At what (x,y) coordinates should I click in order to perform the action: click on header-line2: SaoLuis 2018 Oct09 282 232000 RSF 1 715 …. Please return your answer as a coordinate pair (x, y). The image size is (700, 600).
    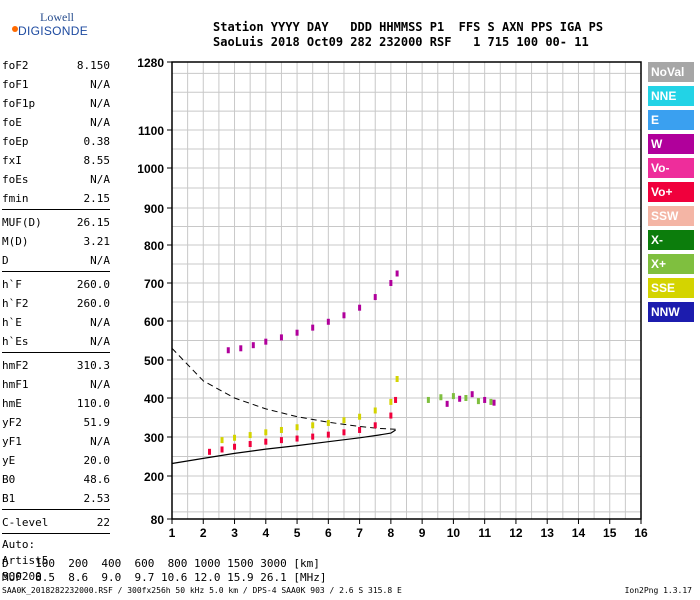
    Looking at the image, I should click on (401, 42).